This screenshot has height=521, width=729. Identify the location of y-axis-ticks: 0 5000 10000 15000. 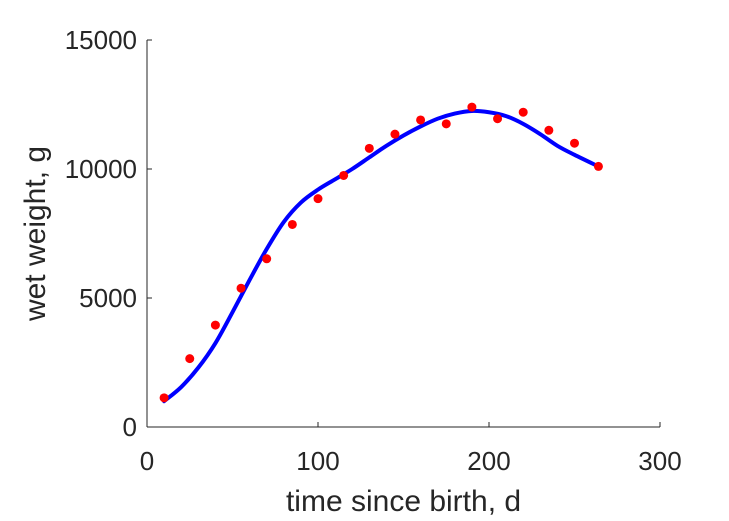
(108, 233).